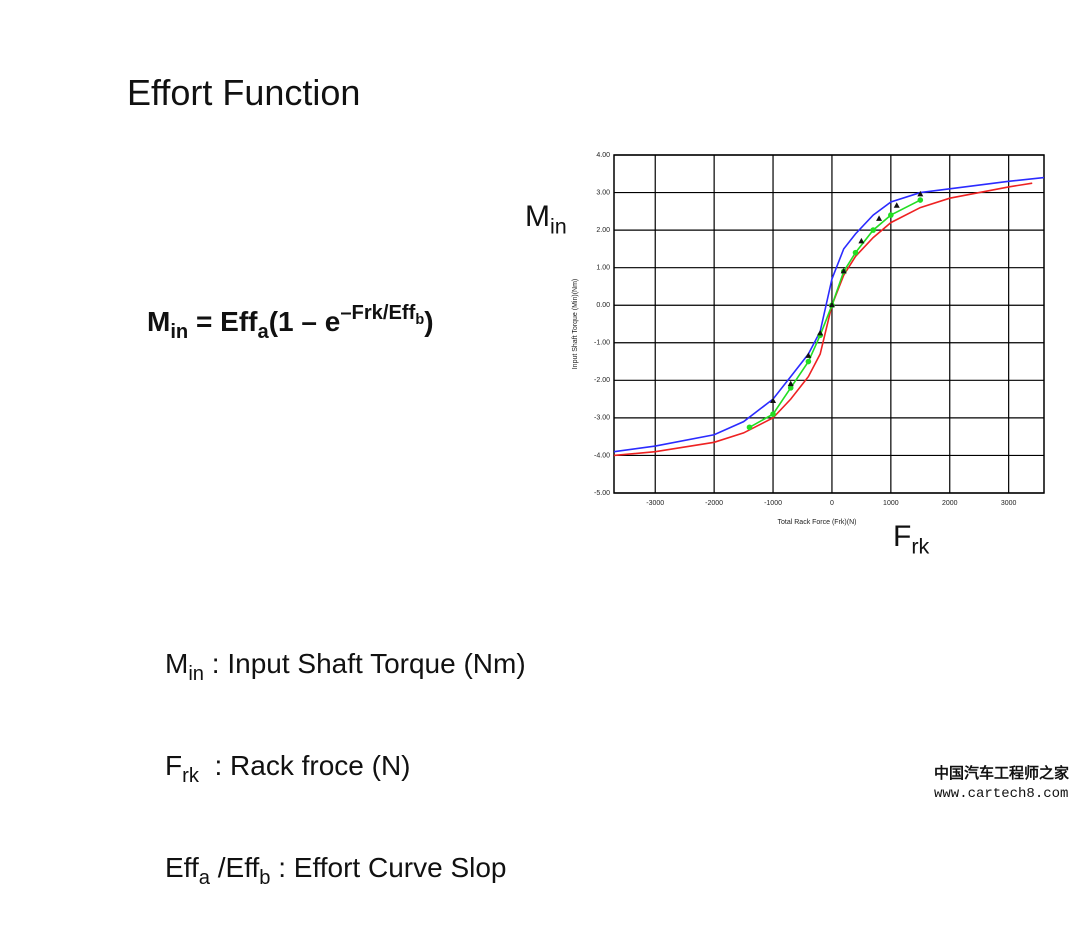  I want to click on plot-area, so click(829, 324).